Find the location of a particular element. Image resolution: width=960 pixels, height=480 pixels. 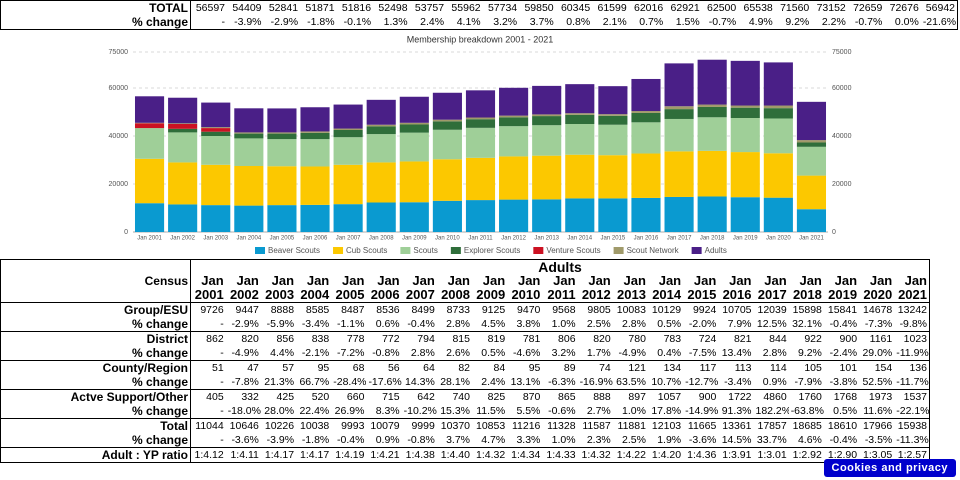

cell: 9999 is located at coordinates (423, 426).